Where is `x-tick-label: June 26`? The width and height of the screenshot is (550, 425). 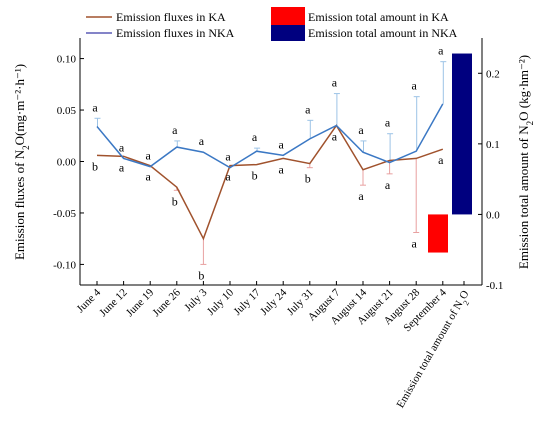
x-tick-label: June 26 is located at coordinates (166, 302).